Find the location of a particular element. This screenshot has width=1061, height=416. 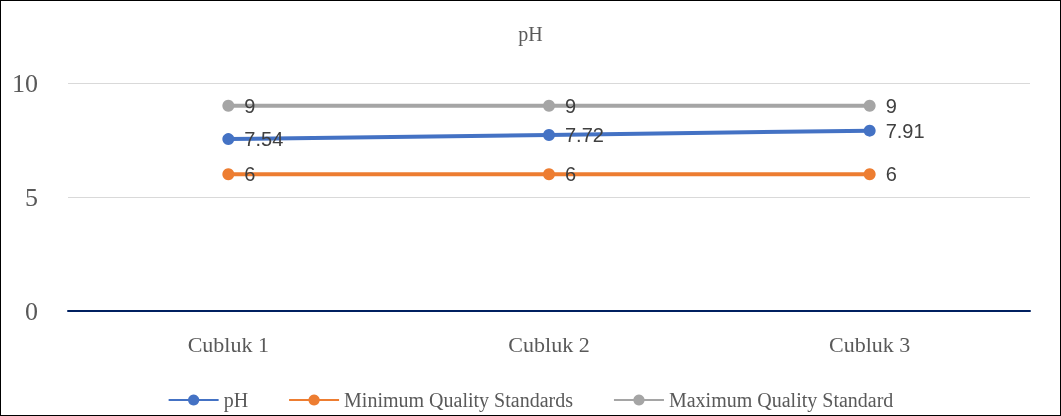

y-tick-label: 5 is located at coordinates (31, 197).